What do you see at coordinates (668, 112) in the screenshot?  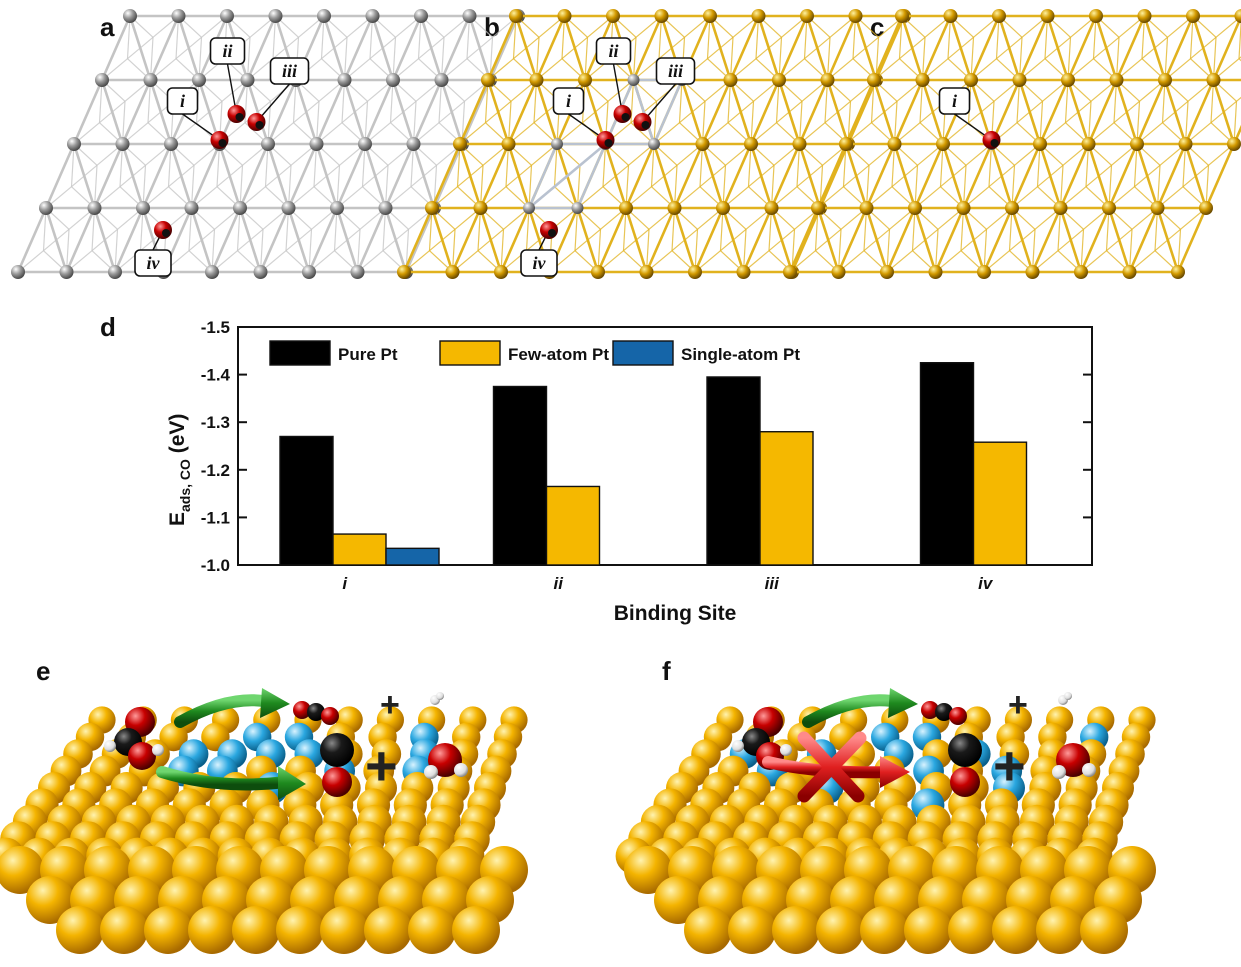 I see `pt-bond` at bounding box center [668, 112].